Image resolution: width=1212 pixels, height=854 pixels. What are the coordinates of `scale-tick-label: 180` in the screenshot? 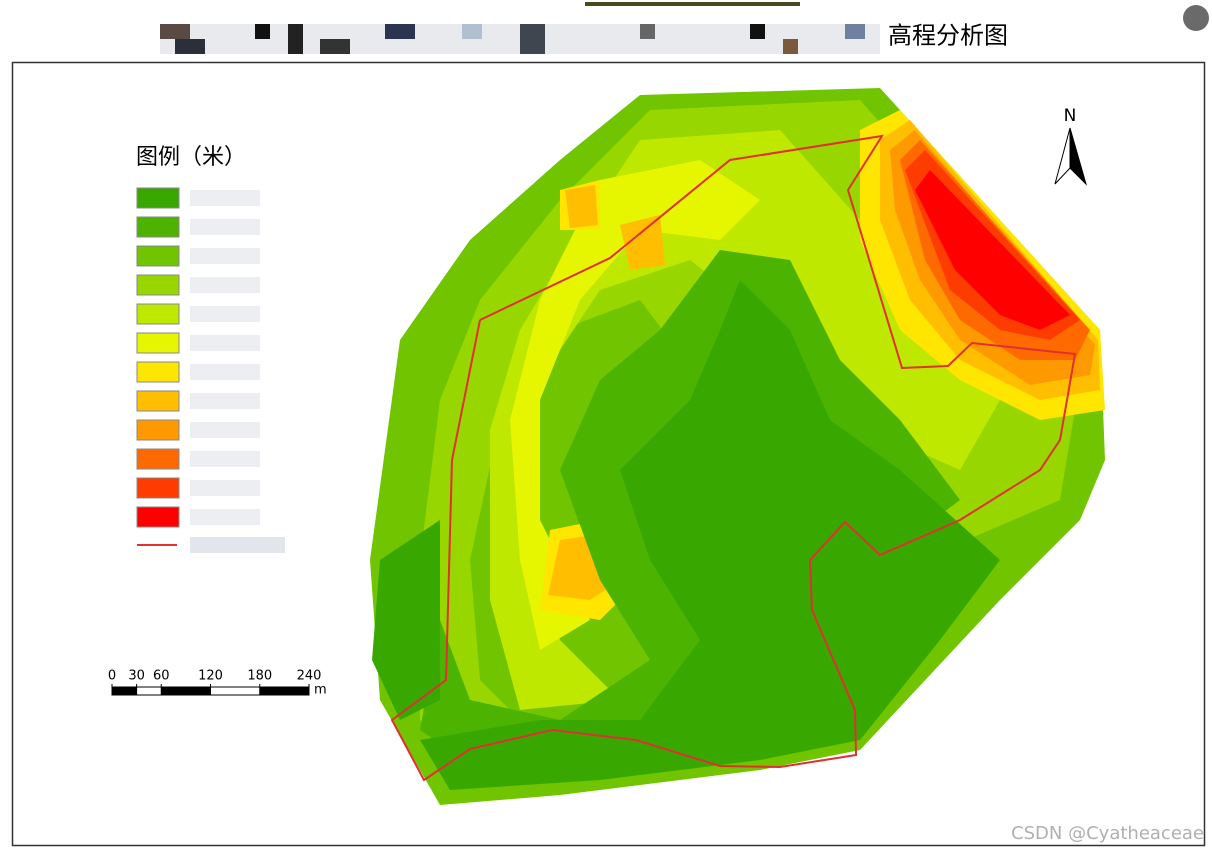 It's located at (259, 676).